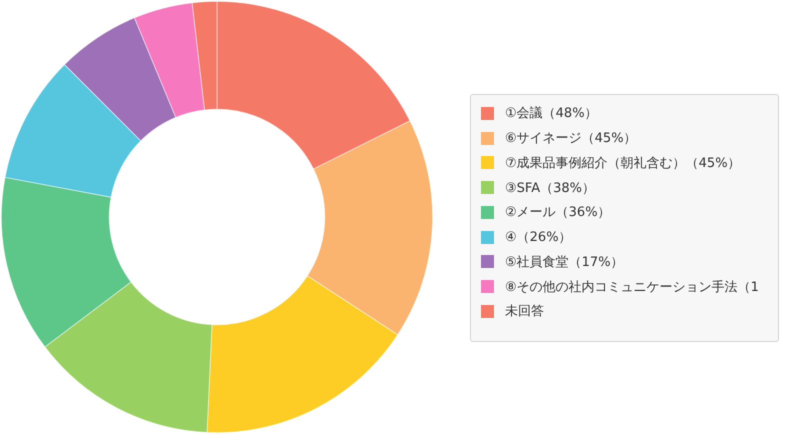 The image size is (786, 435). I want to click on legend-label: ④（26%）, so click(538, 237).